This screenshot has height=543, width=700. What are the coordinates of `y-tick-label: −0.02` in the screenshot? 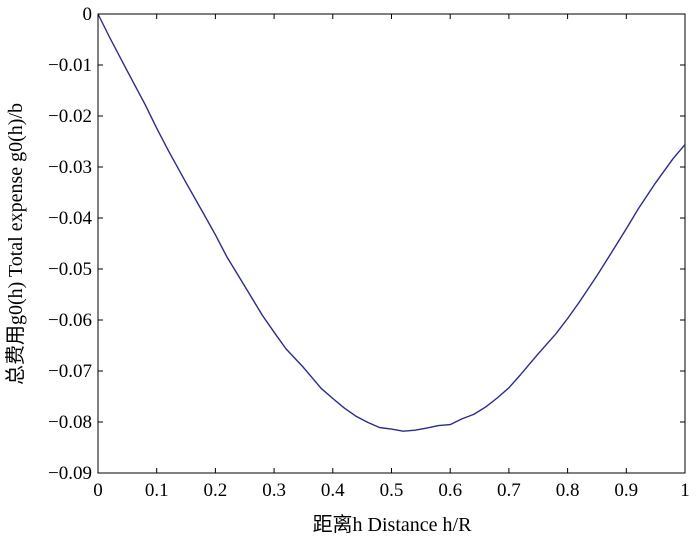 It's located at (70, 116).